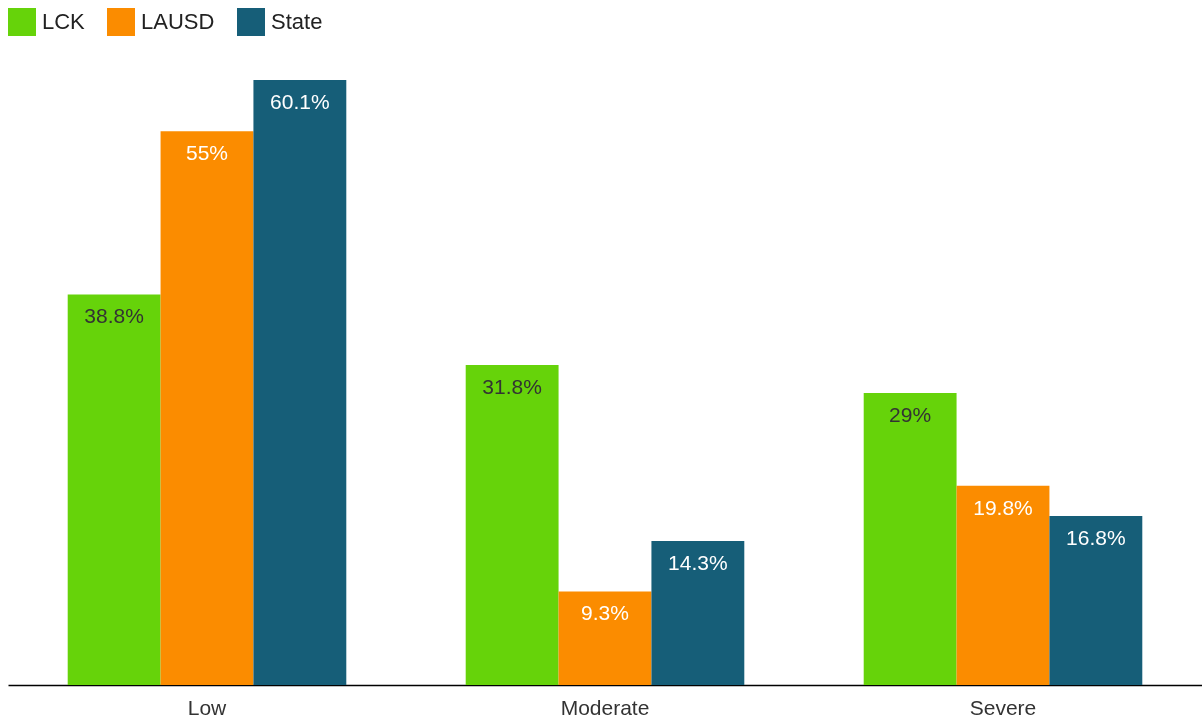 This screenshot has height=721, width=1202. What do you see at coordinates (698, 563) in the screenshot?
I see `data-label: 14.3%` at bounding box center [698, 563].